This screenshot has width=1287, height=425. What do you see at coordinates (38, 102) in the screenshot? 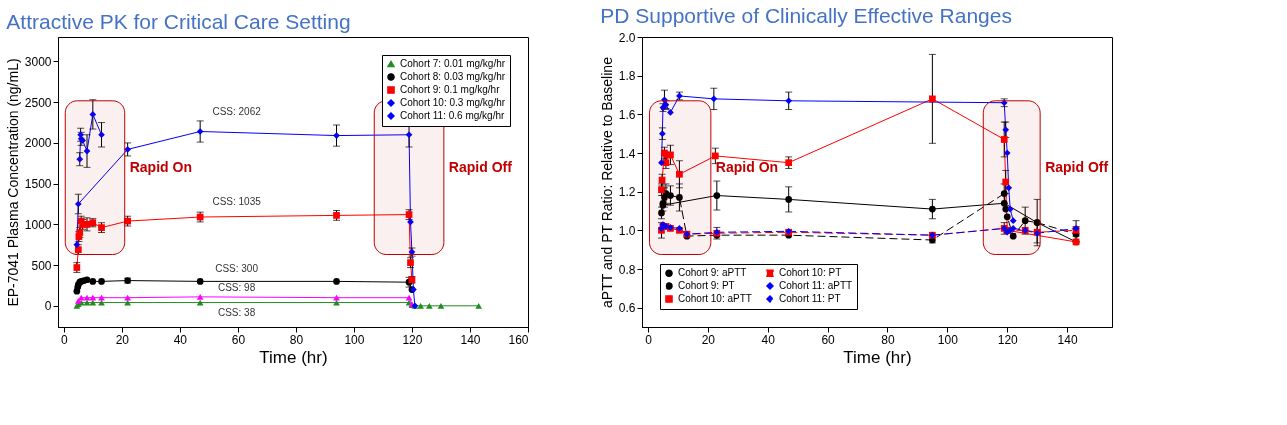
I see `y-tick-label: 2500` at bounding box center [38, 102].